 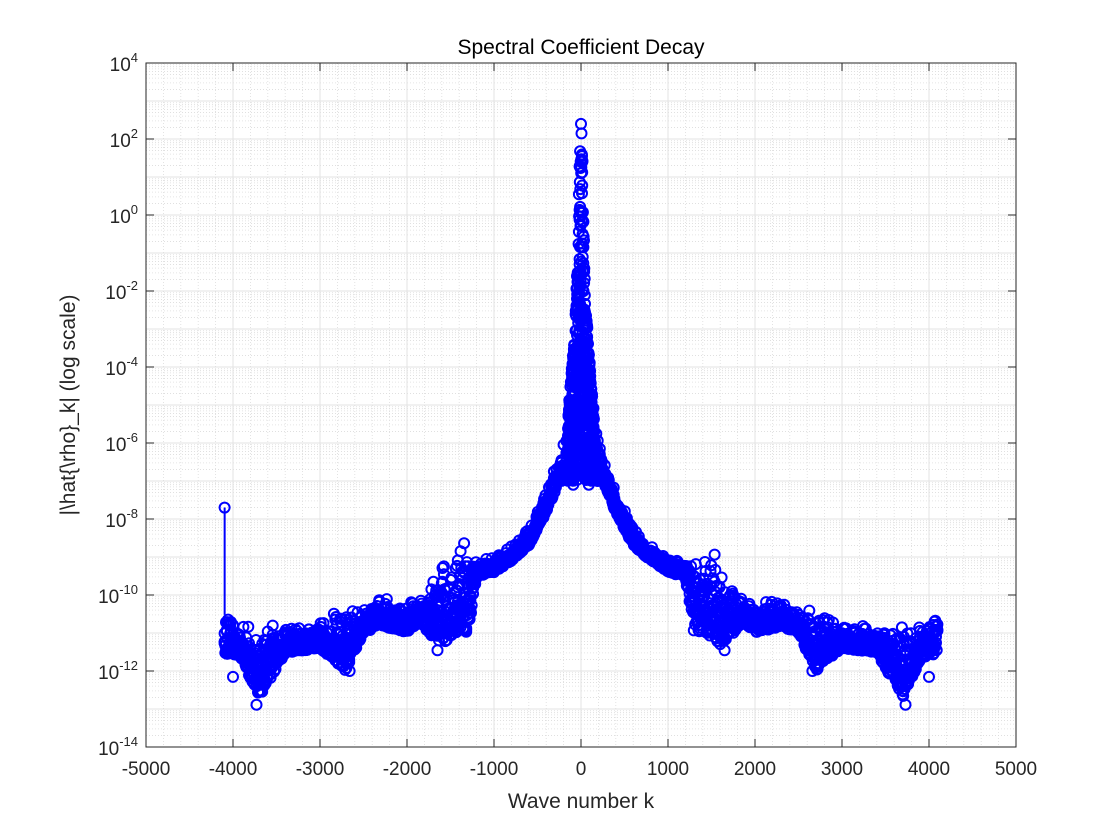 I want to click on x-tick-label: 4000, so click(x=929, y=769).